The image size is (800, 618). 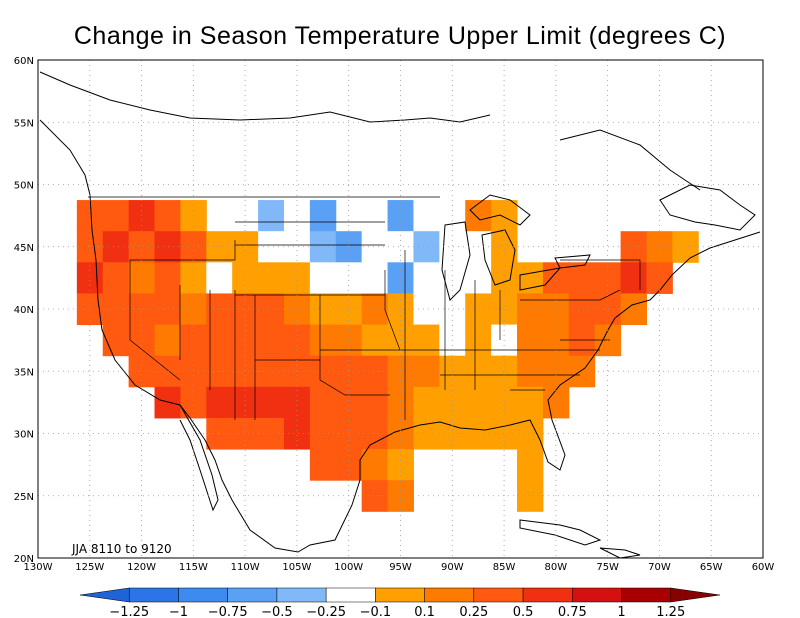 I want to click on lat-tick-label: 55N, so click(x=24, y=123).